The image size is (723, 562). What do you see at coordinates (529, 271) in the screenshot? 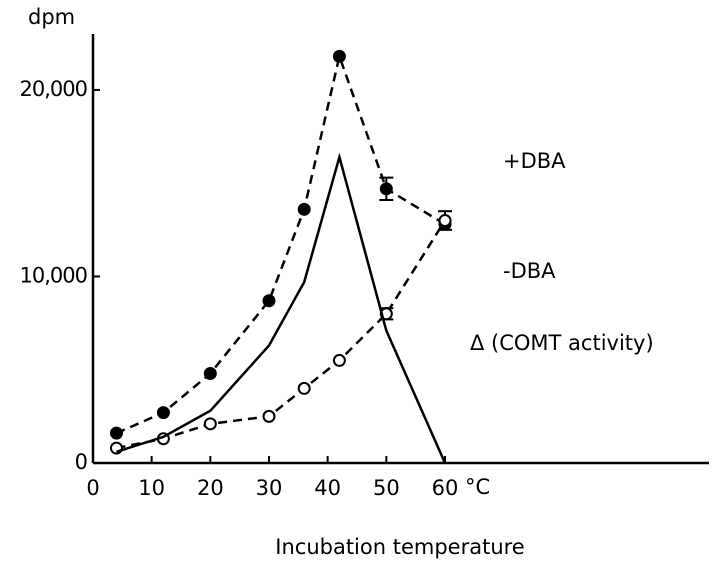
I see `series-label: -DBA` at bounding box center [529, 271].